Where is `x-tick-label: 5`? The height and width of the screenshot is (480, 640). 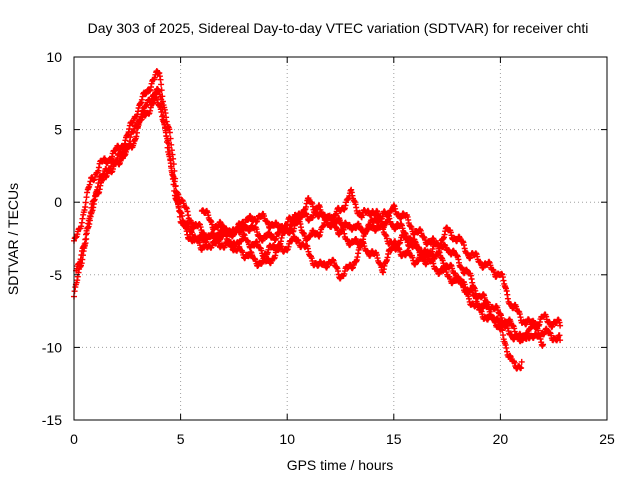 x-tick-label: 5 is located at coordinates (181, 439).